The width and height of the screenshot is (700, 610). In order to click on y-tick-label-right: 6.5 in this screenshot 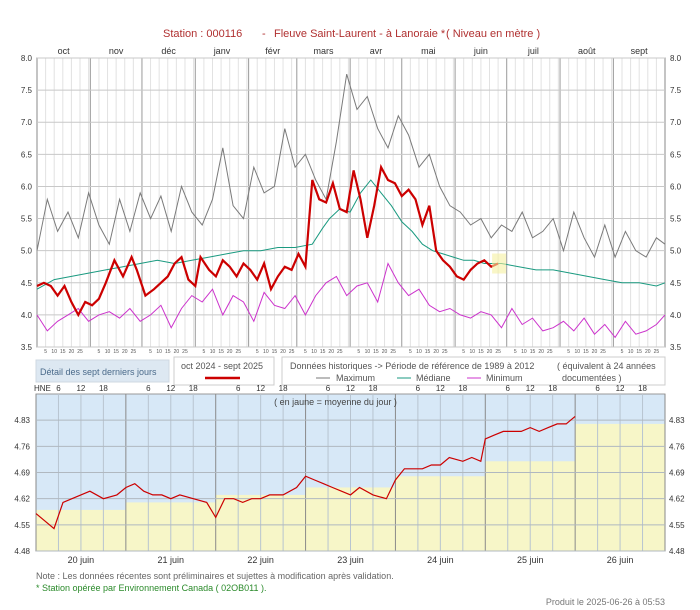, I will do `click(676, 154)`.